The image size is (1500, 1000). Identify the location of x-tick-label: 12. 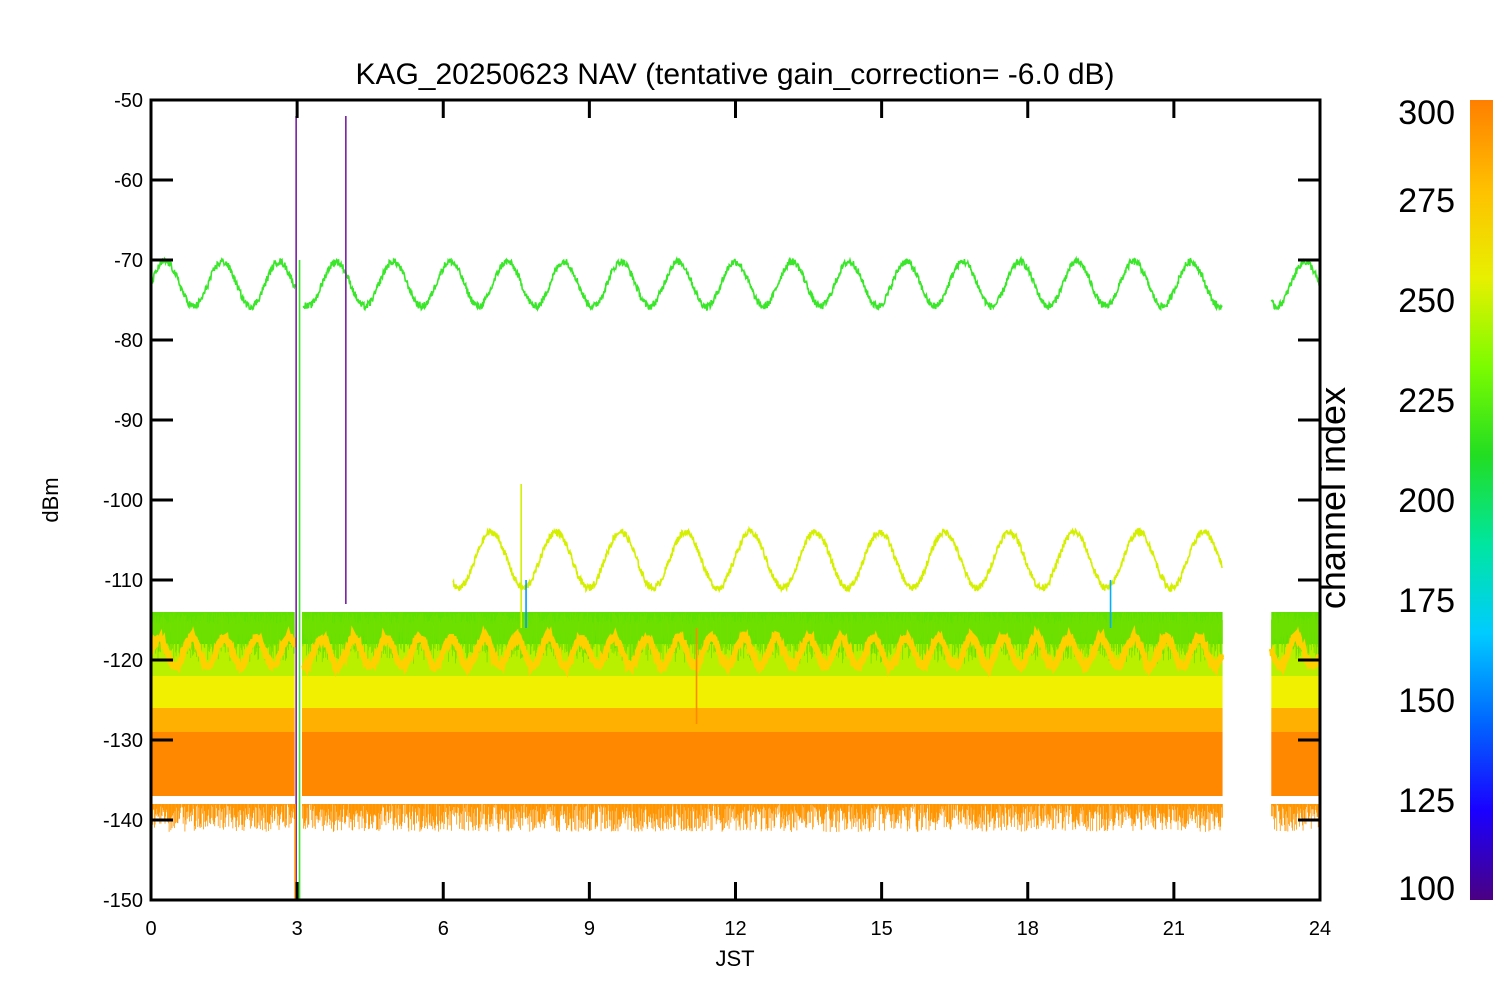
(735, 929).